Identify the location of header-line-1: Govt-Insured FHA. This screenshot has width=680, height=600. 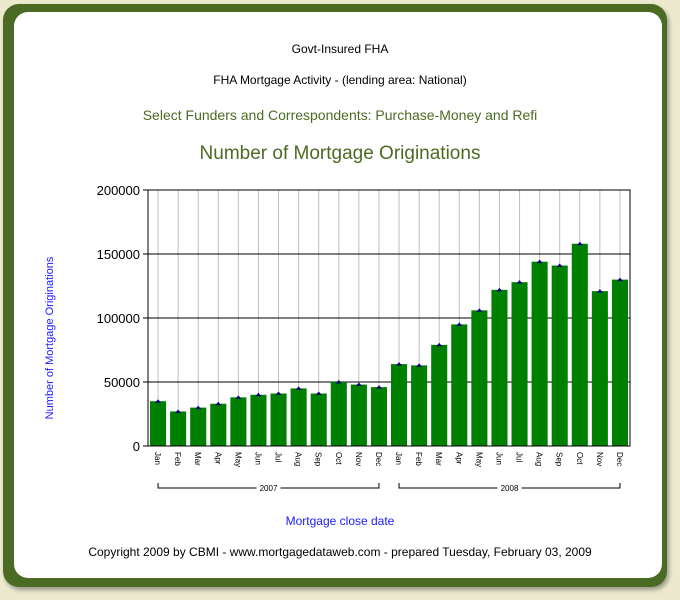
(340, 49).